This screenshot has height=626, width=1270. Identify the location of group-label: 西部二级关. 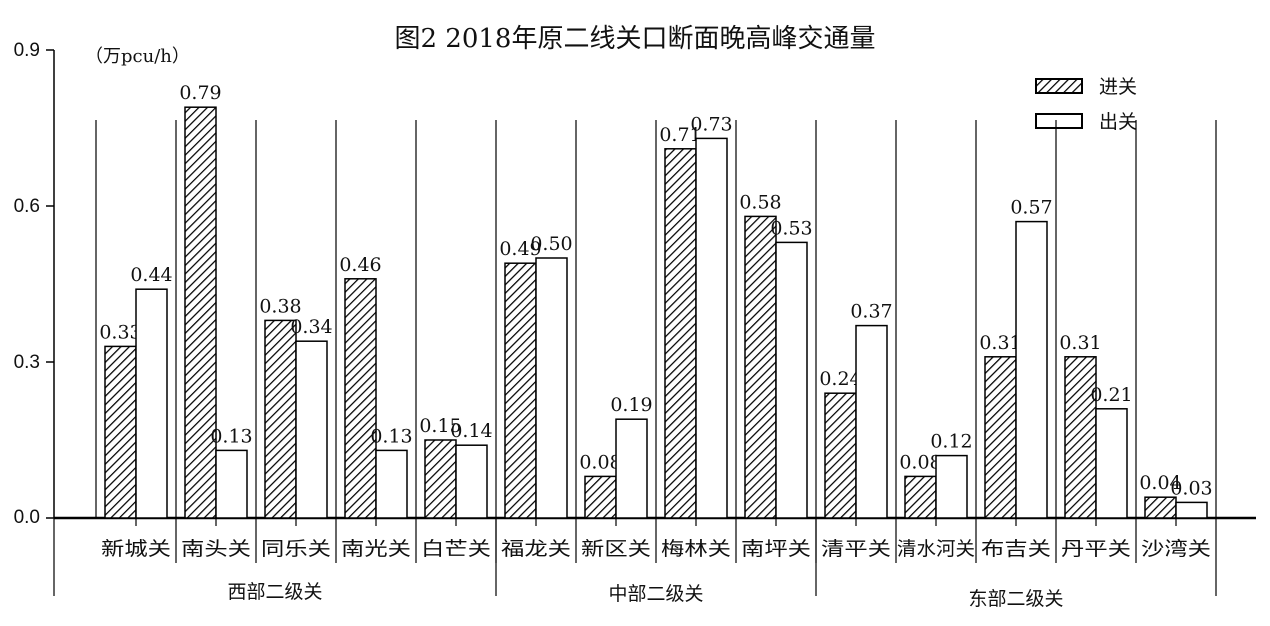
(274, 592).